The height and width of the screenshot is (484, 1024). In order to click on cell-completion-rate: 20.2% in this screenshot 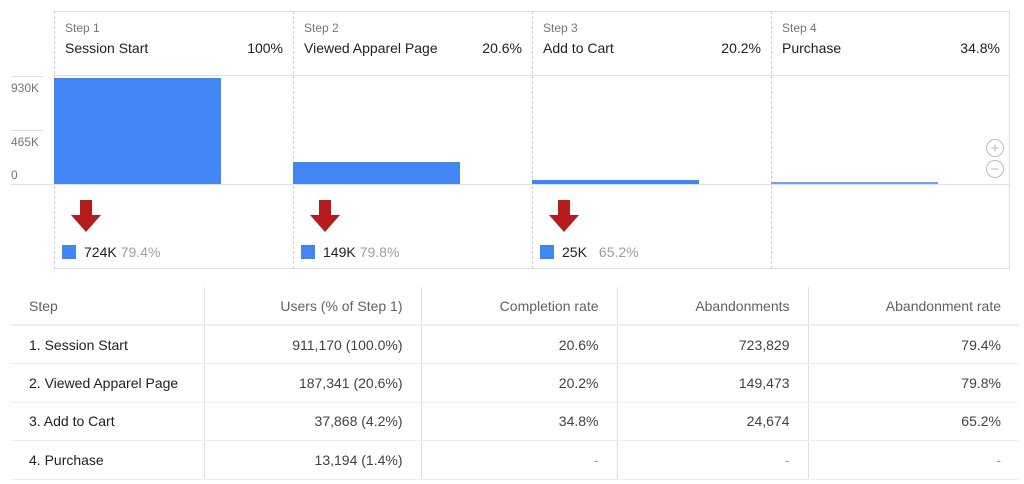, I will do `click(518, 383)`.